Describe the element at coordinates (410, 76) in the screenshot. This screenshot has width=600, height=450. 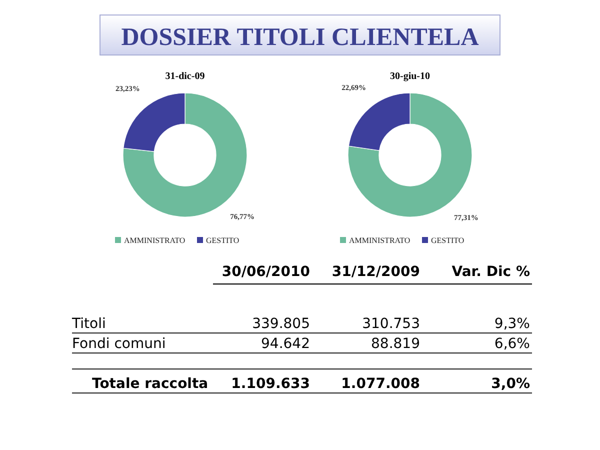
I see `chart-title: 30-giu-10` at that location.